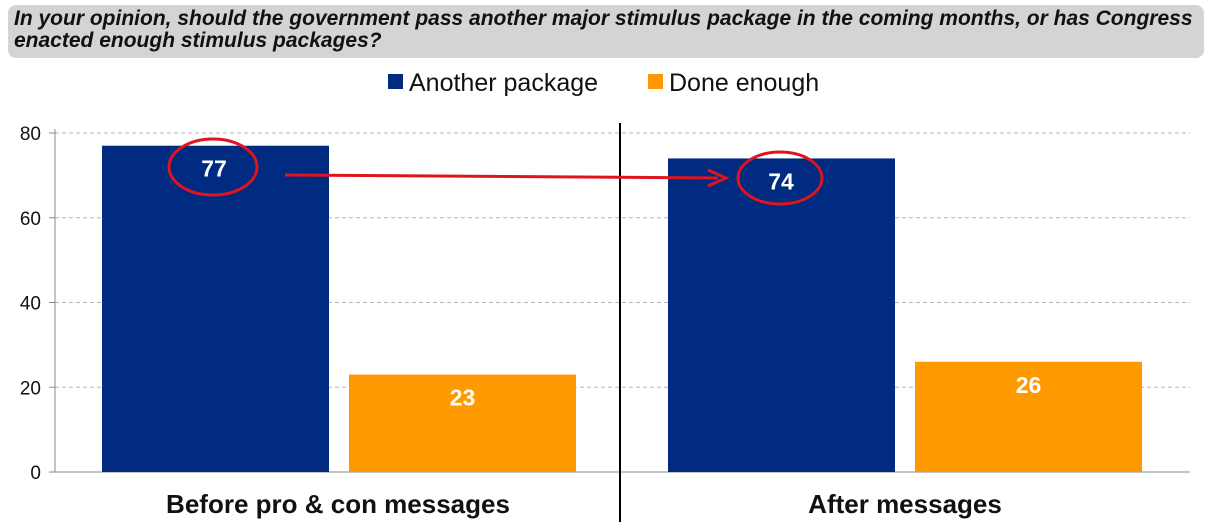 This screenshot has width=1216, height=522. What do you see at coordinates (30, 388) in the screenshot?
I see `y-tick-label-20: 20` at bounding box center [30, 388].